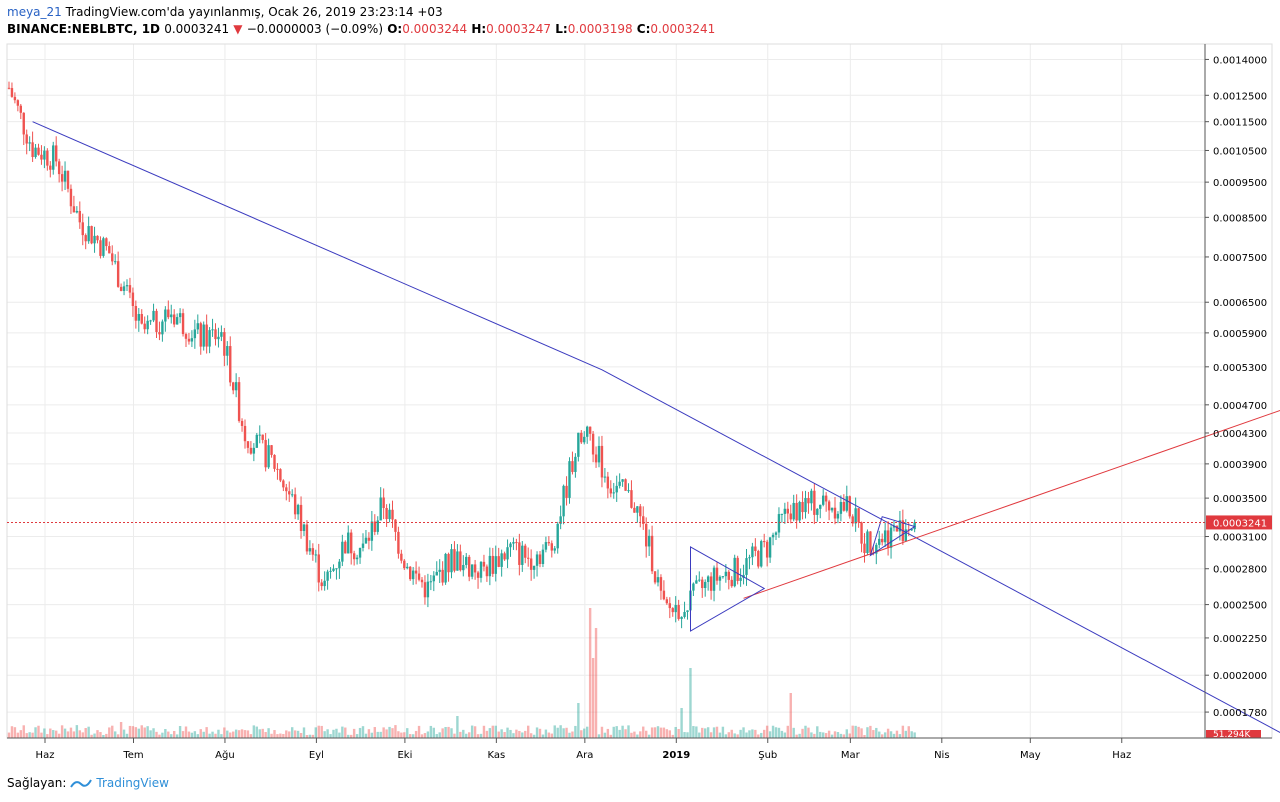 This screenshot has height=802, width=1280. Describe the element at coordinates (197, 29) in the screenshot. I see `last-price: 0.0003241` at that location.